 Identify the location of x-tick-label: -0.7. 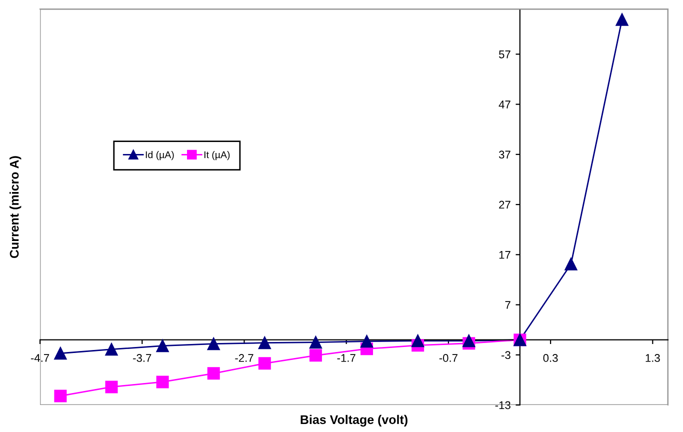
(448, 358).